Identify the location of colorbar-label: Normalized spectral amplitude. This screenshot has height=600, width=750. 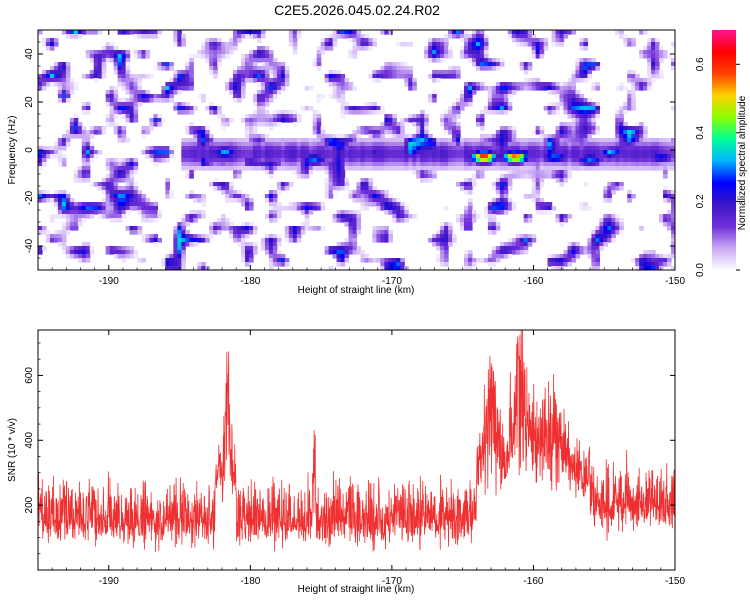
(742, 162).